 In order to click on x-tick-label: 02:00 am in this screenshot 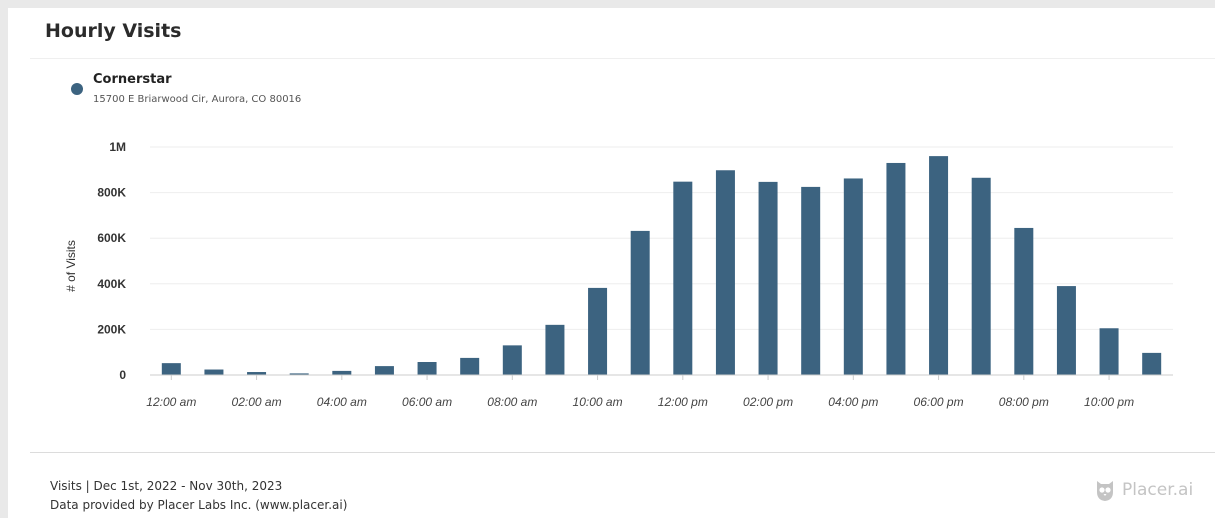, I will do `click(257, 402)`.